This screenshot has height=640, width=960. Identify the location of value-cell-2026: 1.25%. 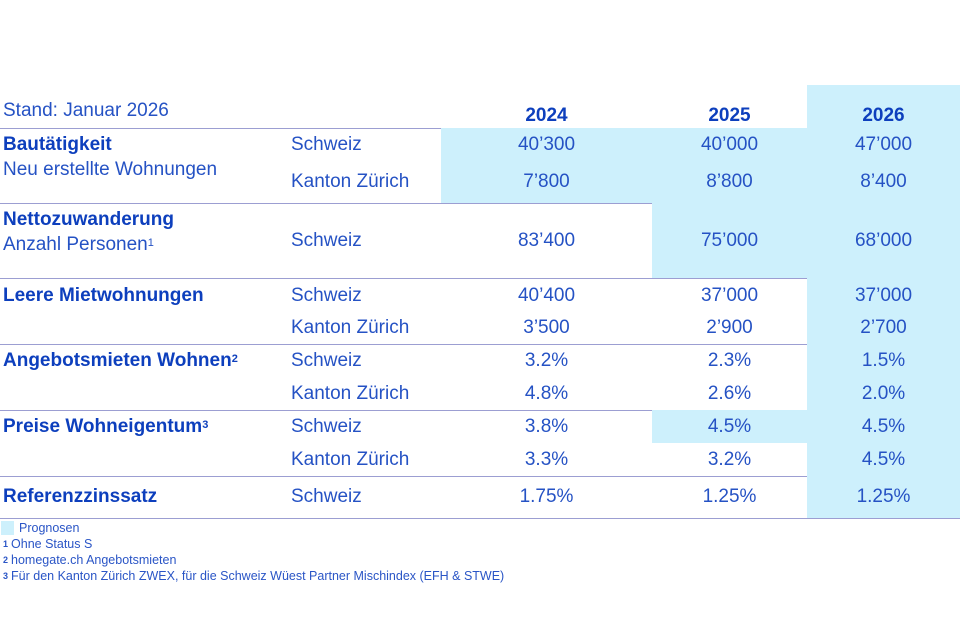
(883, 496).